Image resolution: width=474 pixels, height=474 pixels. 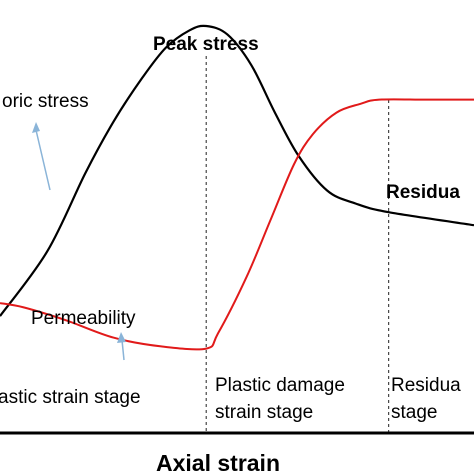 What do you see at coordinates (45, 101) in the screenshot?
I see `deviatoric-stress-label: oric stress` at bounding box center [45, 101].